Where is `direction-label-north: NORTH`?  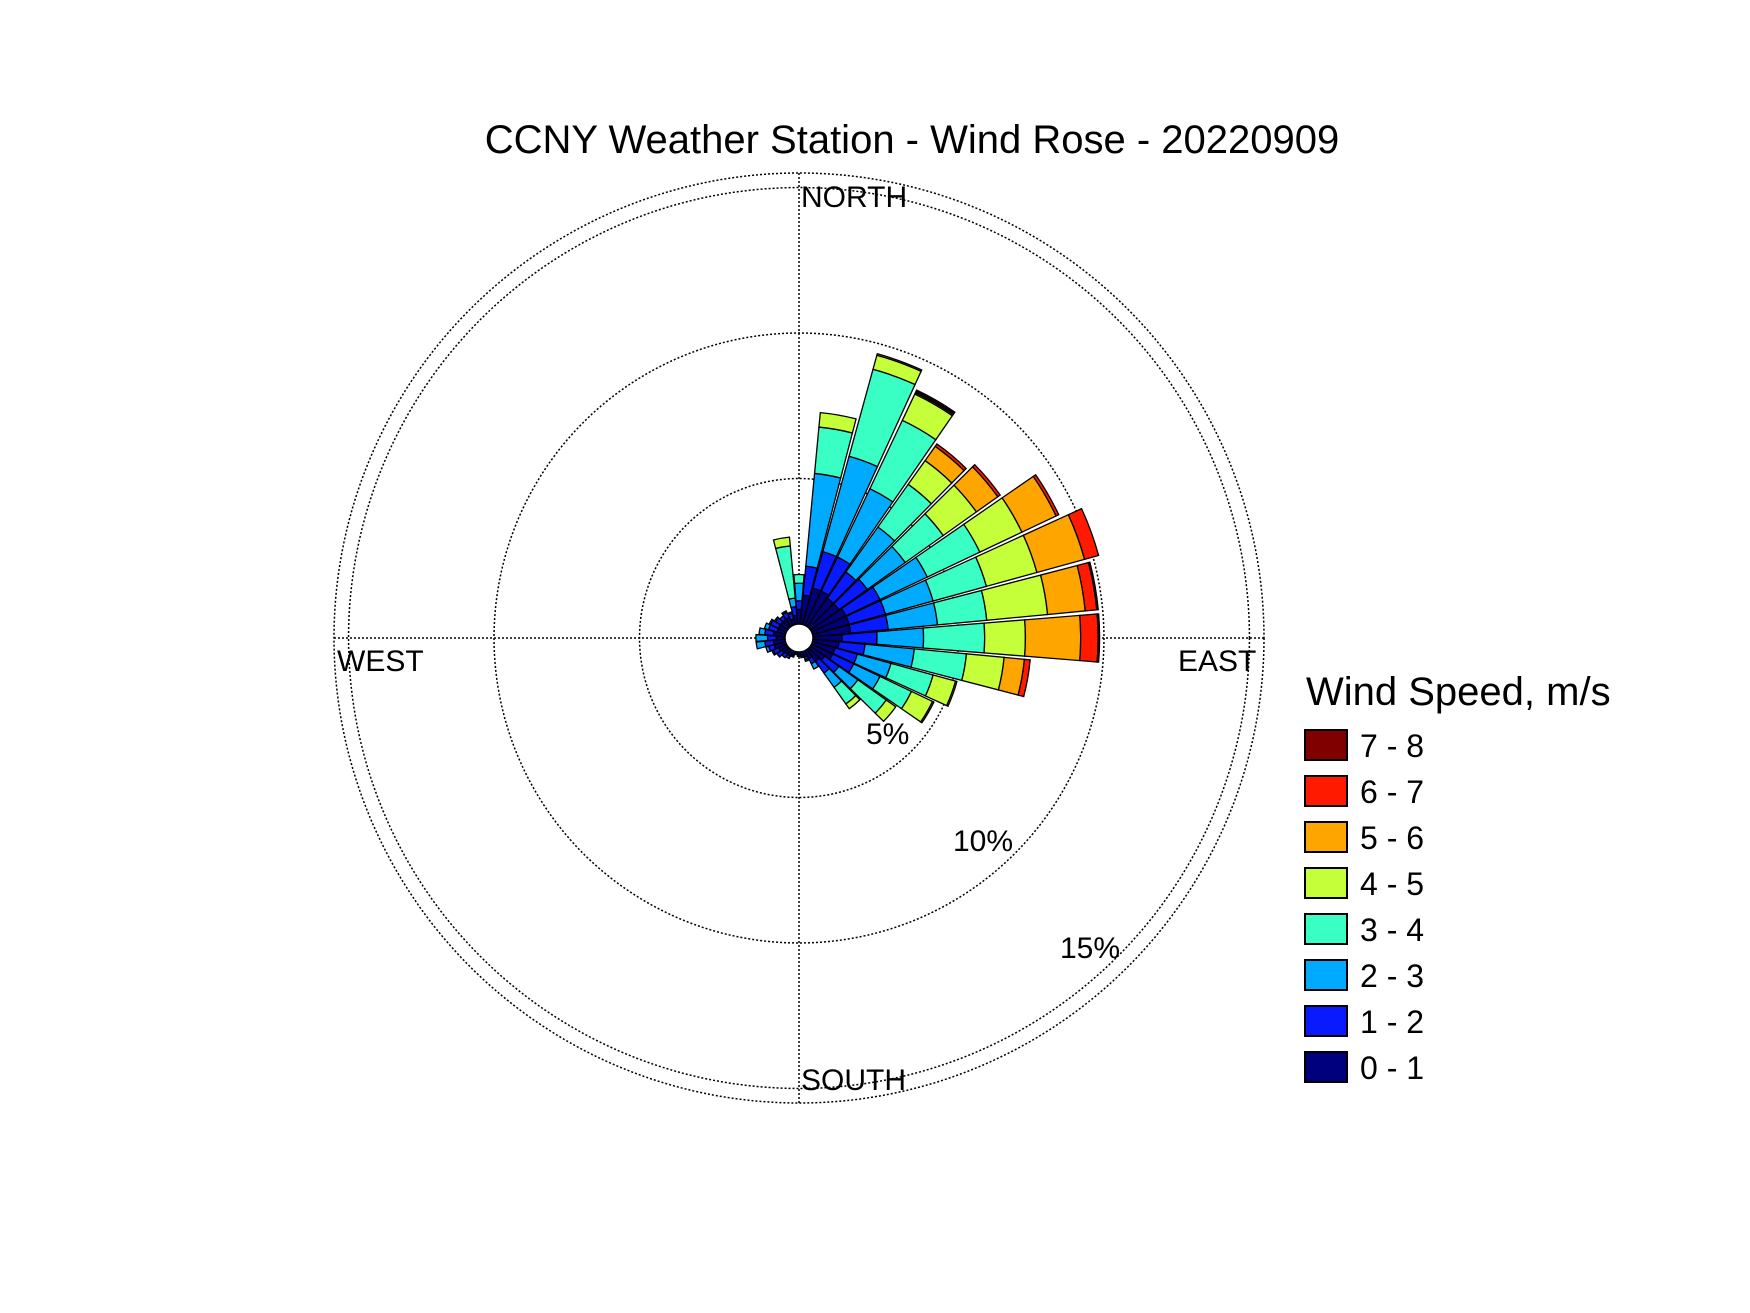 direction-label-north: NORTH is located at coordinates (854, 197).